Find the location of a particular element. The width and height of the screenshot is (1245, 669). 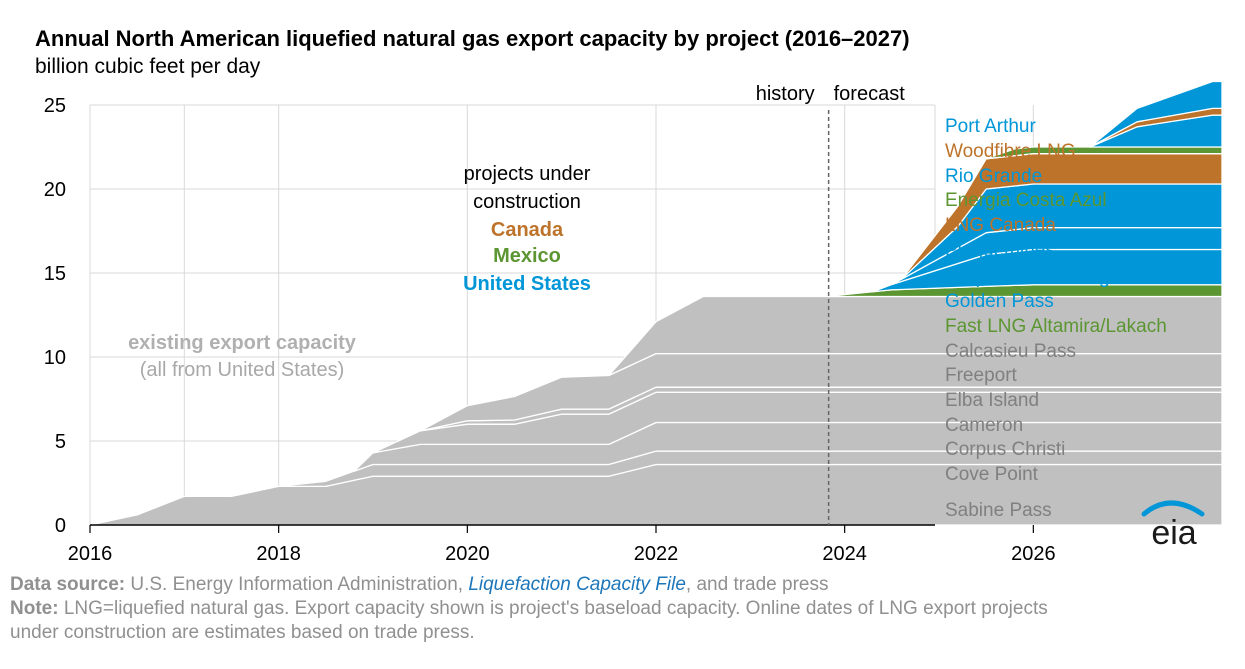

legend-label-freeport: Freeport is located at coordinates (981, 375).